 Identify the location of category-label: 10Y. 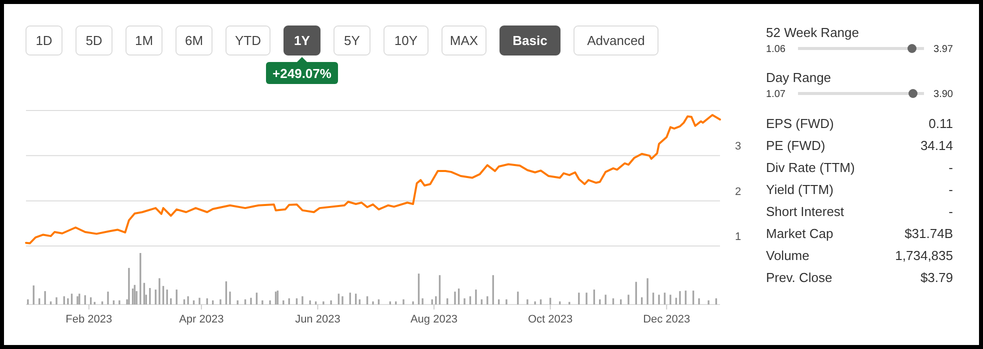
(406, 40).